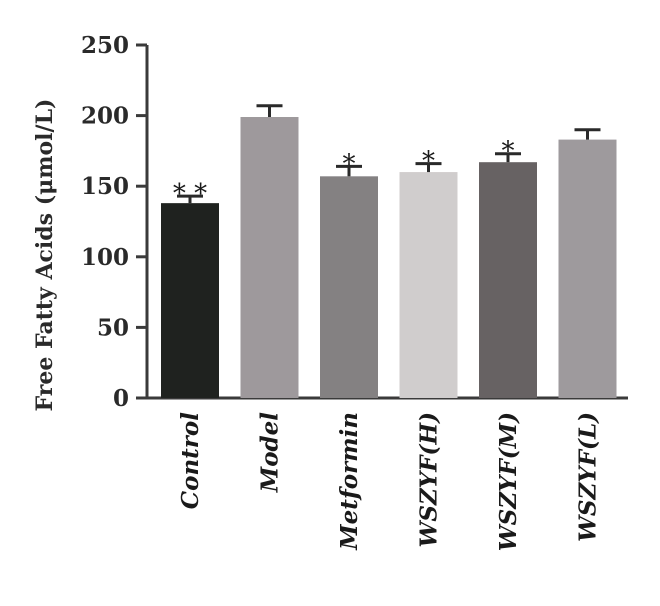  I want to click on significance-marker-3: *, so click(428, 162).